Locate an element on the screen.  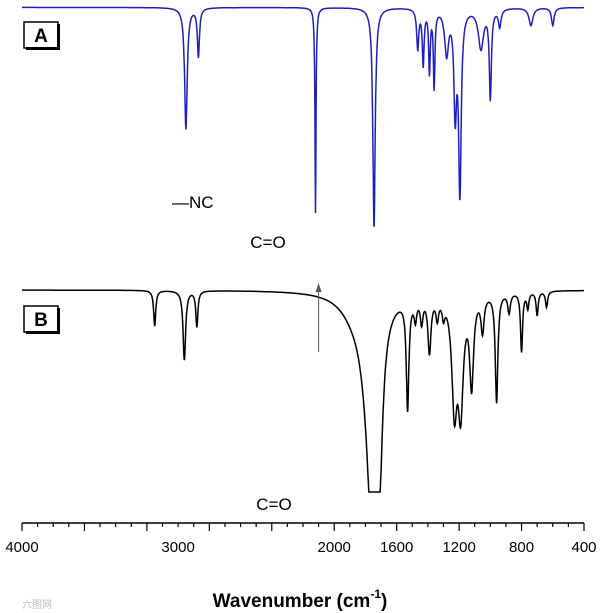
x-axis-title: Wavenumber (cm-1) is located at coordinates (300, 599).